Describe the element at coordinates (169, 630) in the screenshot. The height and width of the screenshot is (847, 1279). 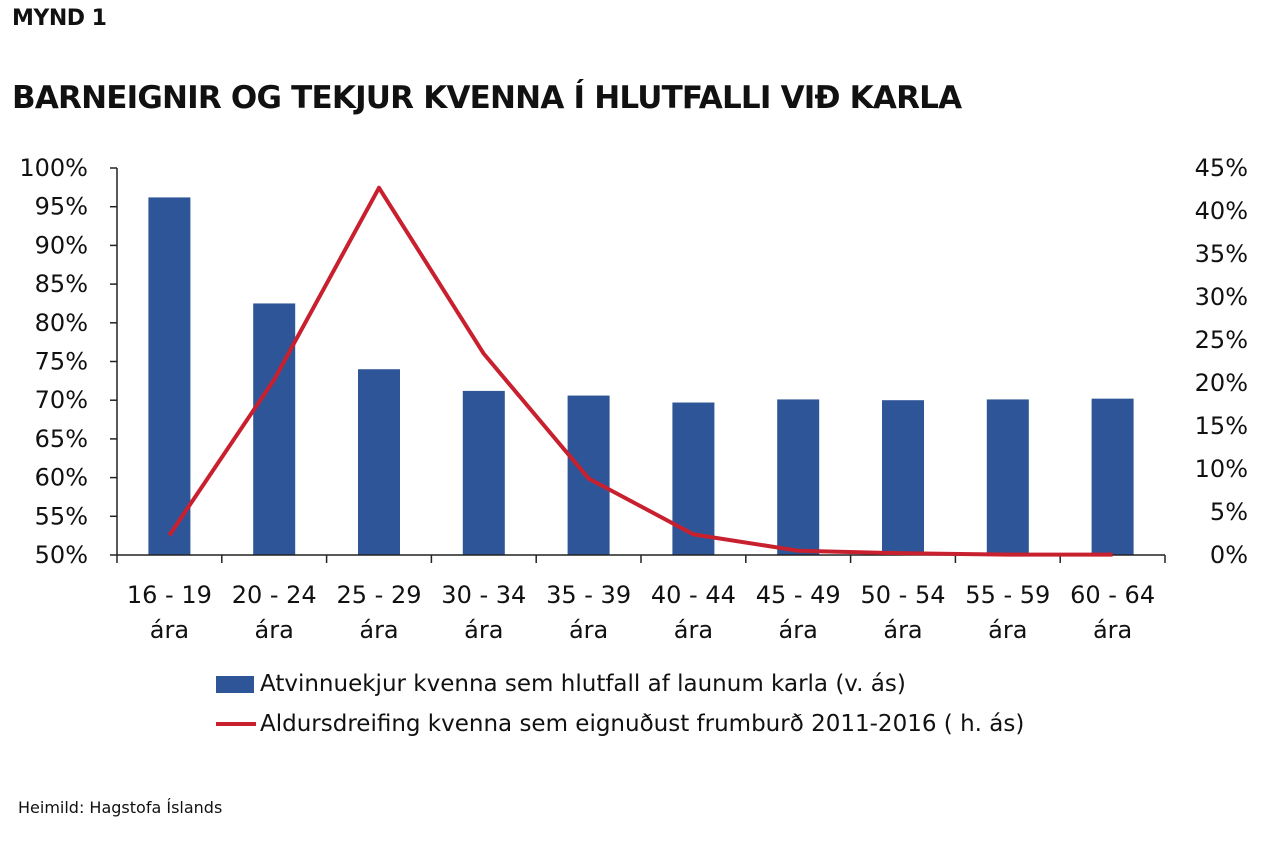
I see `category-sublabel-0: ára` at that location.